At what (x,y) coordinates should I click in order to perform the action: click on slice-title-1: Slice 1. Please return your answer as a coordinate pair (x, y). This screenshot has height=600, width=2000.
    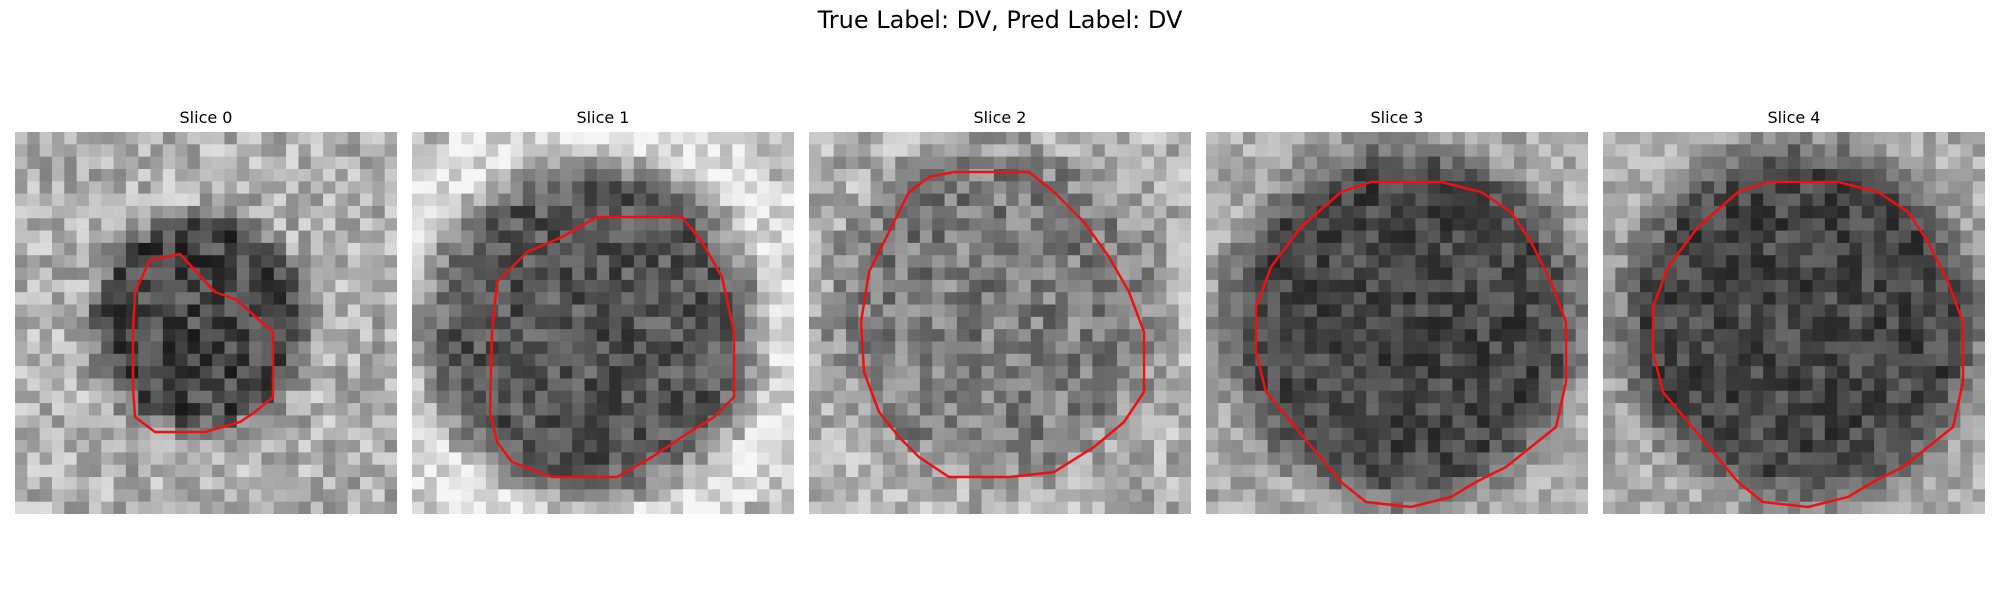
    Looking at the image, I should click on (603, 117).